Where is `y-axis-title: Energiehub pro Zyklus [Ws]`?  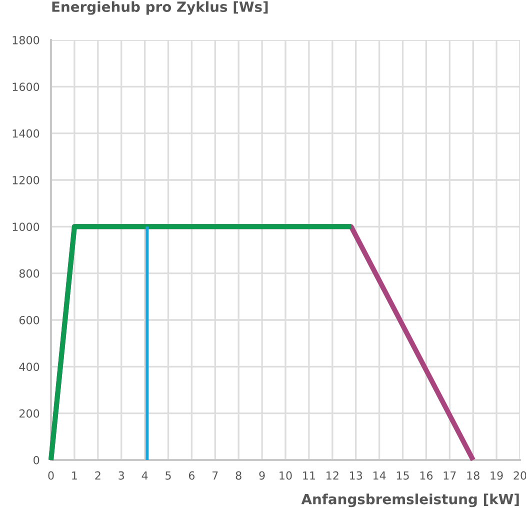 y-axis-title: Energiehub pro Zyklus [Ws] is located at coordinates (160, 8).